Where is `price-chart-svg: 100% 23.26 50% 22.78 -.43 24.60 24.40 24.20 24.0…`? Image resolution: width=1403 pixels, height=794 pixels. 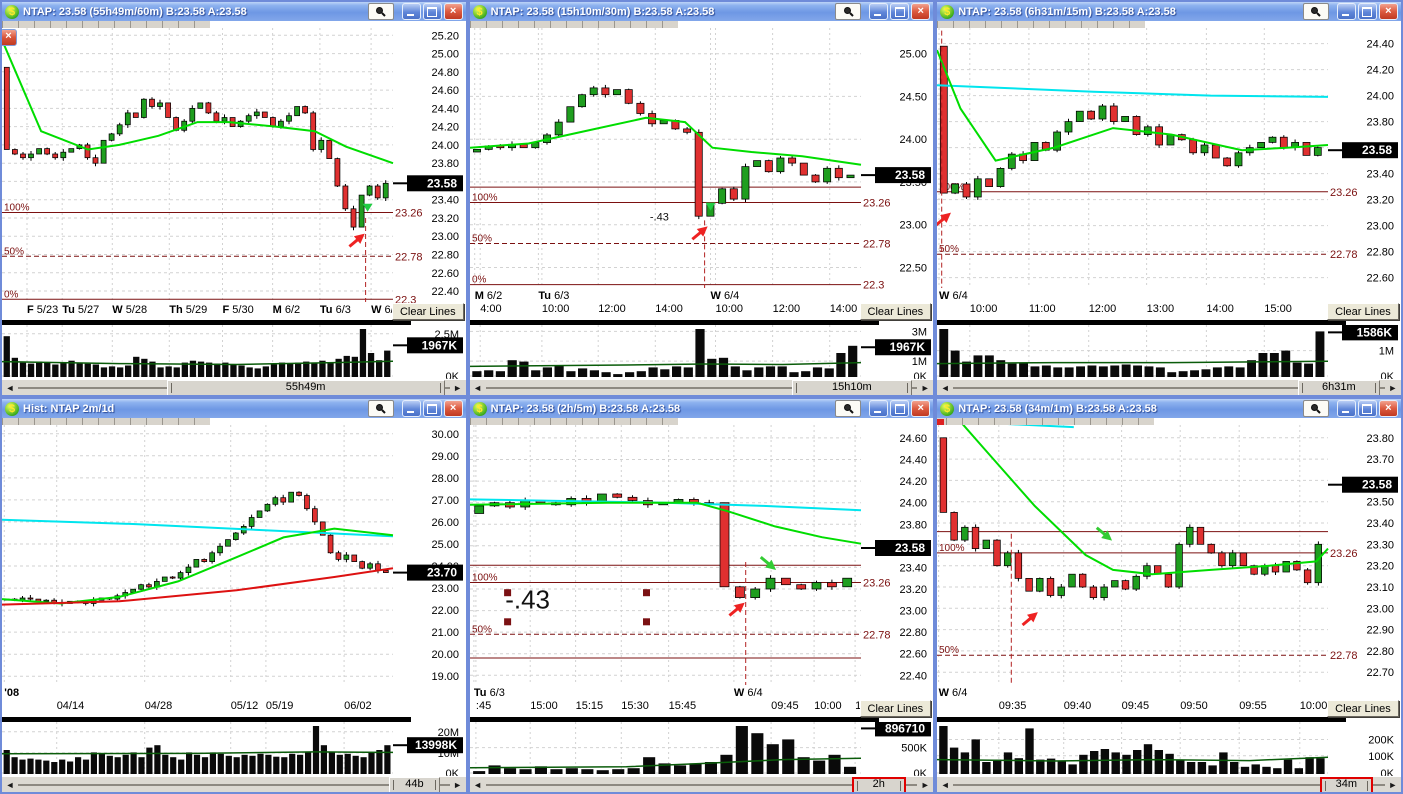 price-chart-svg: 100% 23.26 50% 22.78 -.43 24.60 24.40 24.20 24.0… is located at coordinates (701, 571).